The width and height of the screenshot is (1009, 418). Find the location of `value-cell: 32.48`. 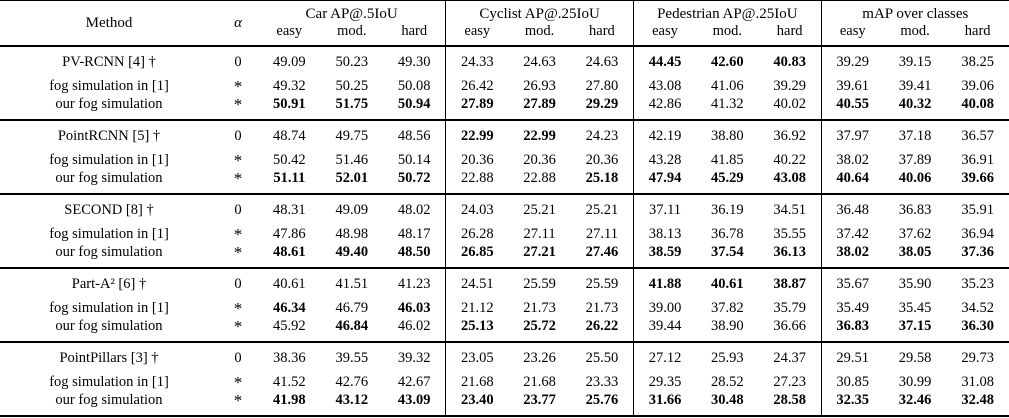

value-cell: 32.48 is located at coordinates (977, 400).